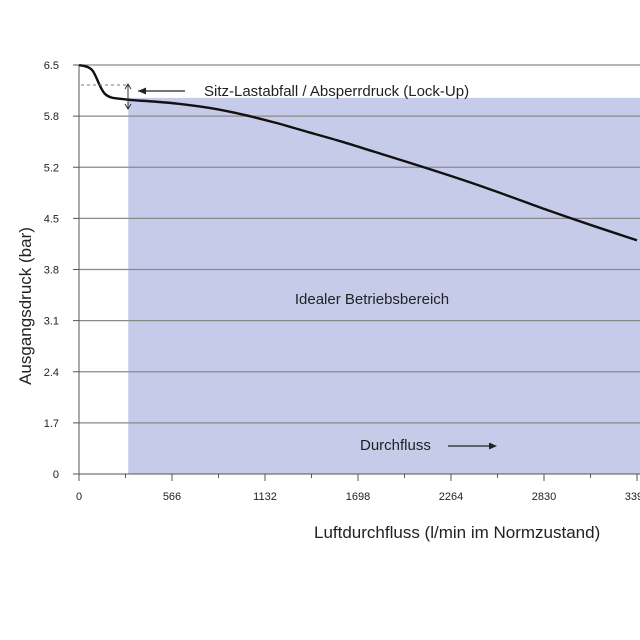 This screenshot has width=640, height=640. I want to click on x-tick-label: 2264, so click(451, 497).